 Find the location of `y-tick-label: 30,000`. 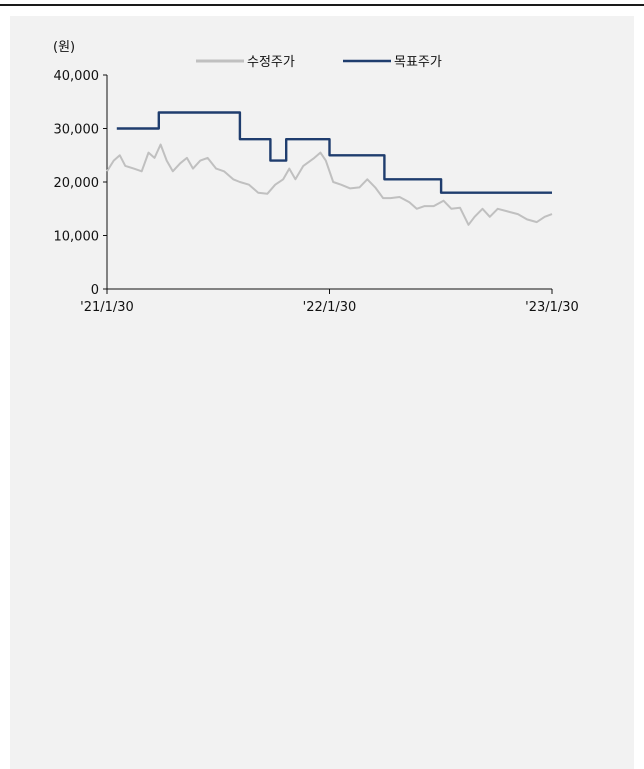

y-tick-label: 30,000 is located at coordinates (77, 130).